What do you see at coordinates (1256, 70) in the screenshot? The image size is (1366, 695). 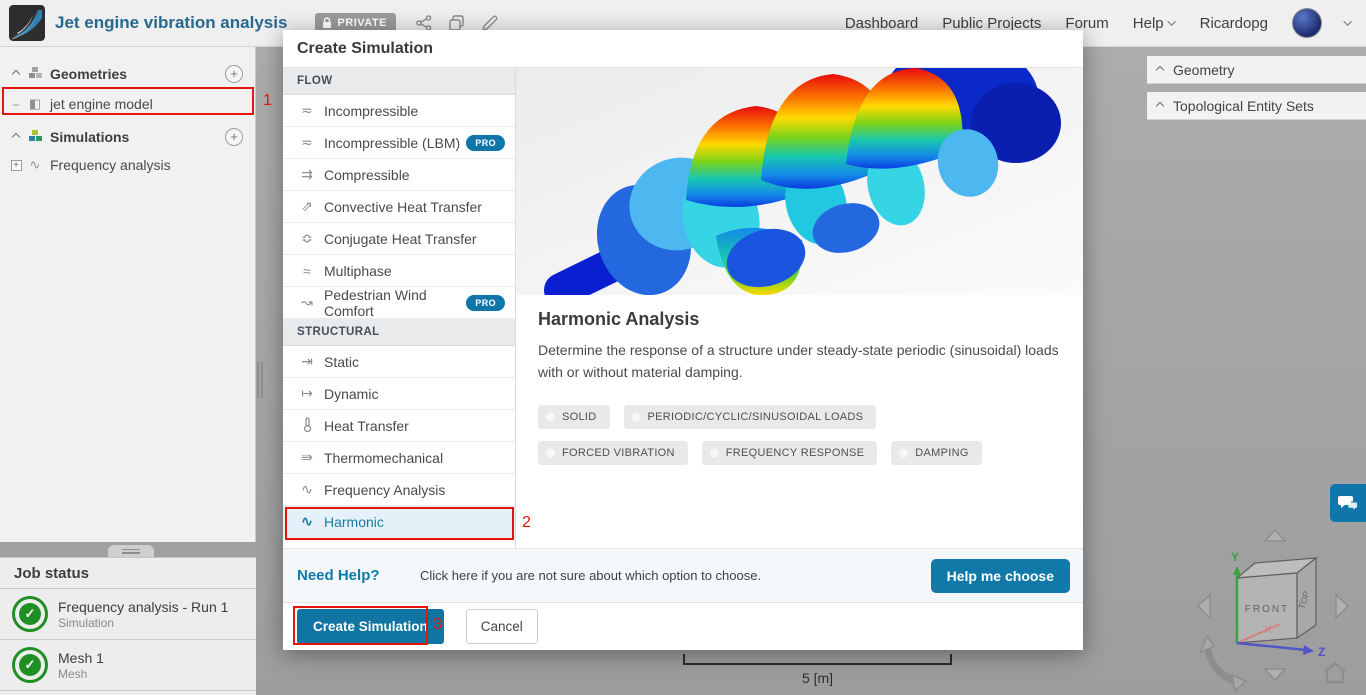 I see `right-panel-geometry: Geometry` at bounding box center [1256, 70].